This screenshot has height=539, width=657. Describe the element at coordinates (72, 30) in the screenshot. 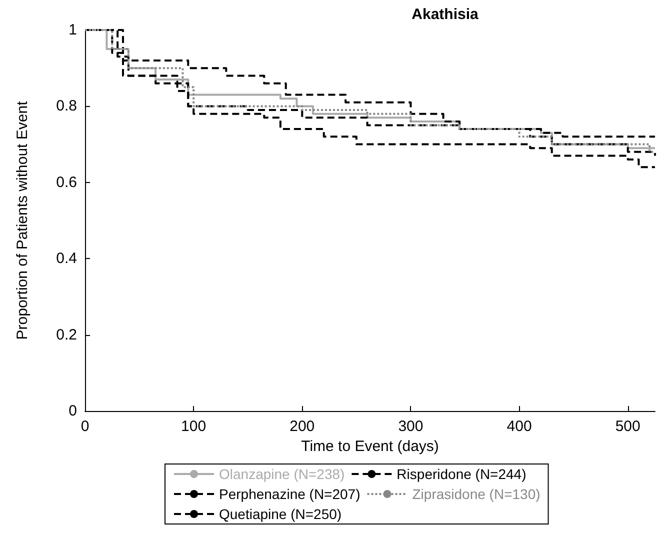

I see `y-tick-label: 1` at that location.